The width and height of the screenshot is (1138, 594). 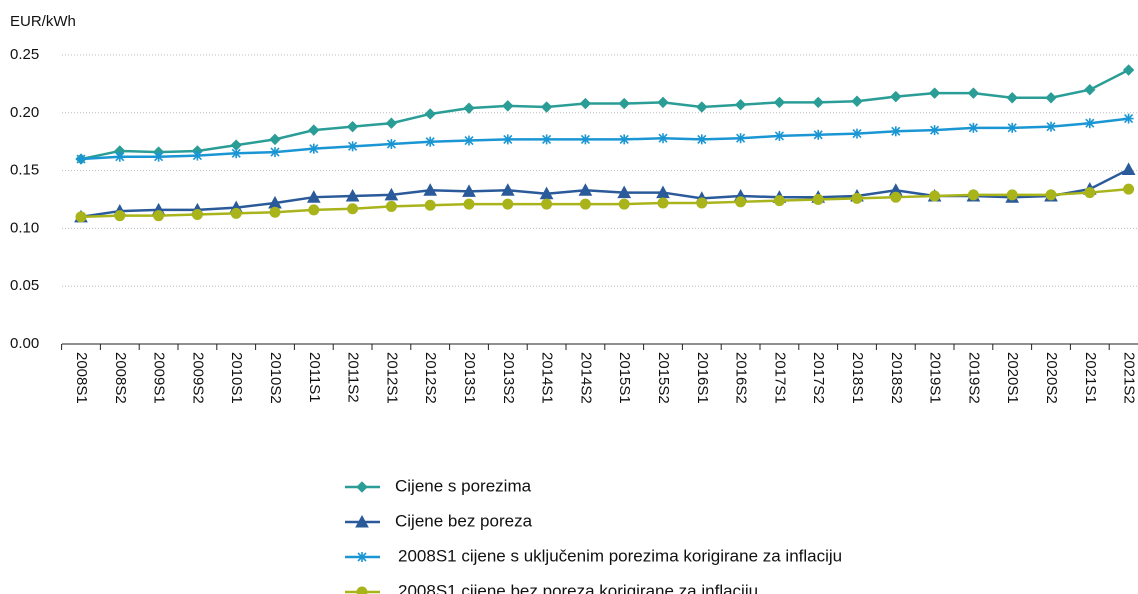 What do you see at coordinates (508, 378) in the screenshot?
I see `x-tick-label: 2013S2` at bounding box center [508, 378].